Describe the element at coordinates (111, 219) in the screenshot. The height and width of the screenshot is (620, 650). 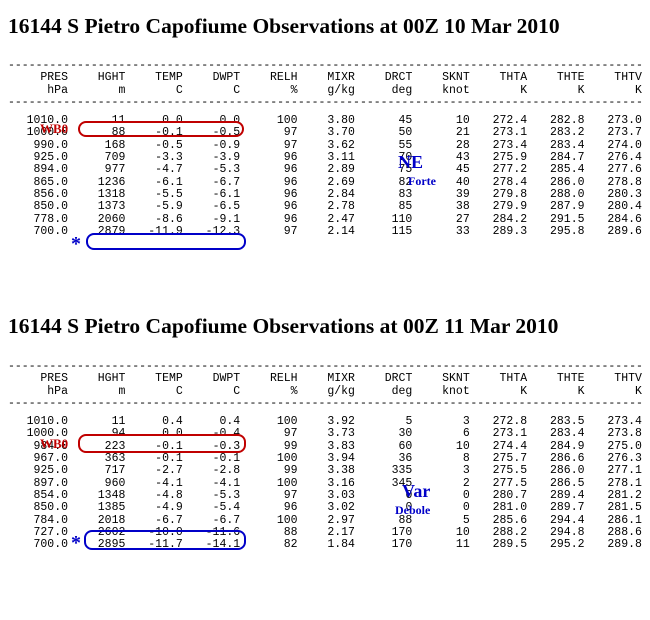
I see `cell: 2060` at that location.